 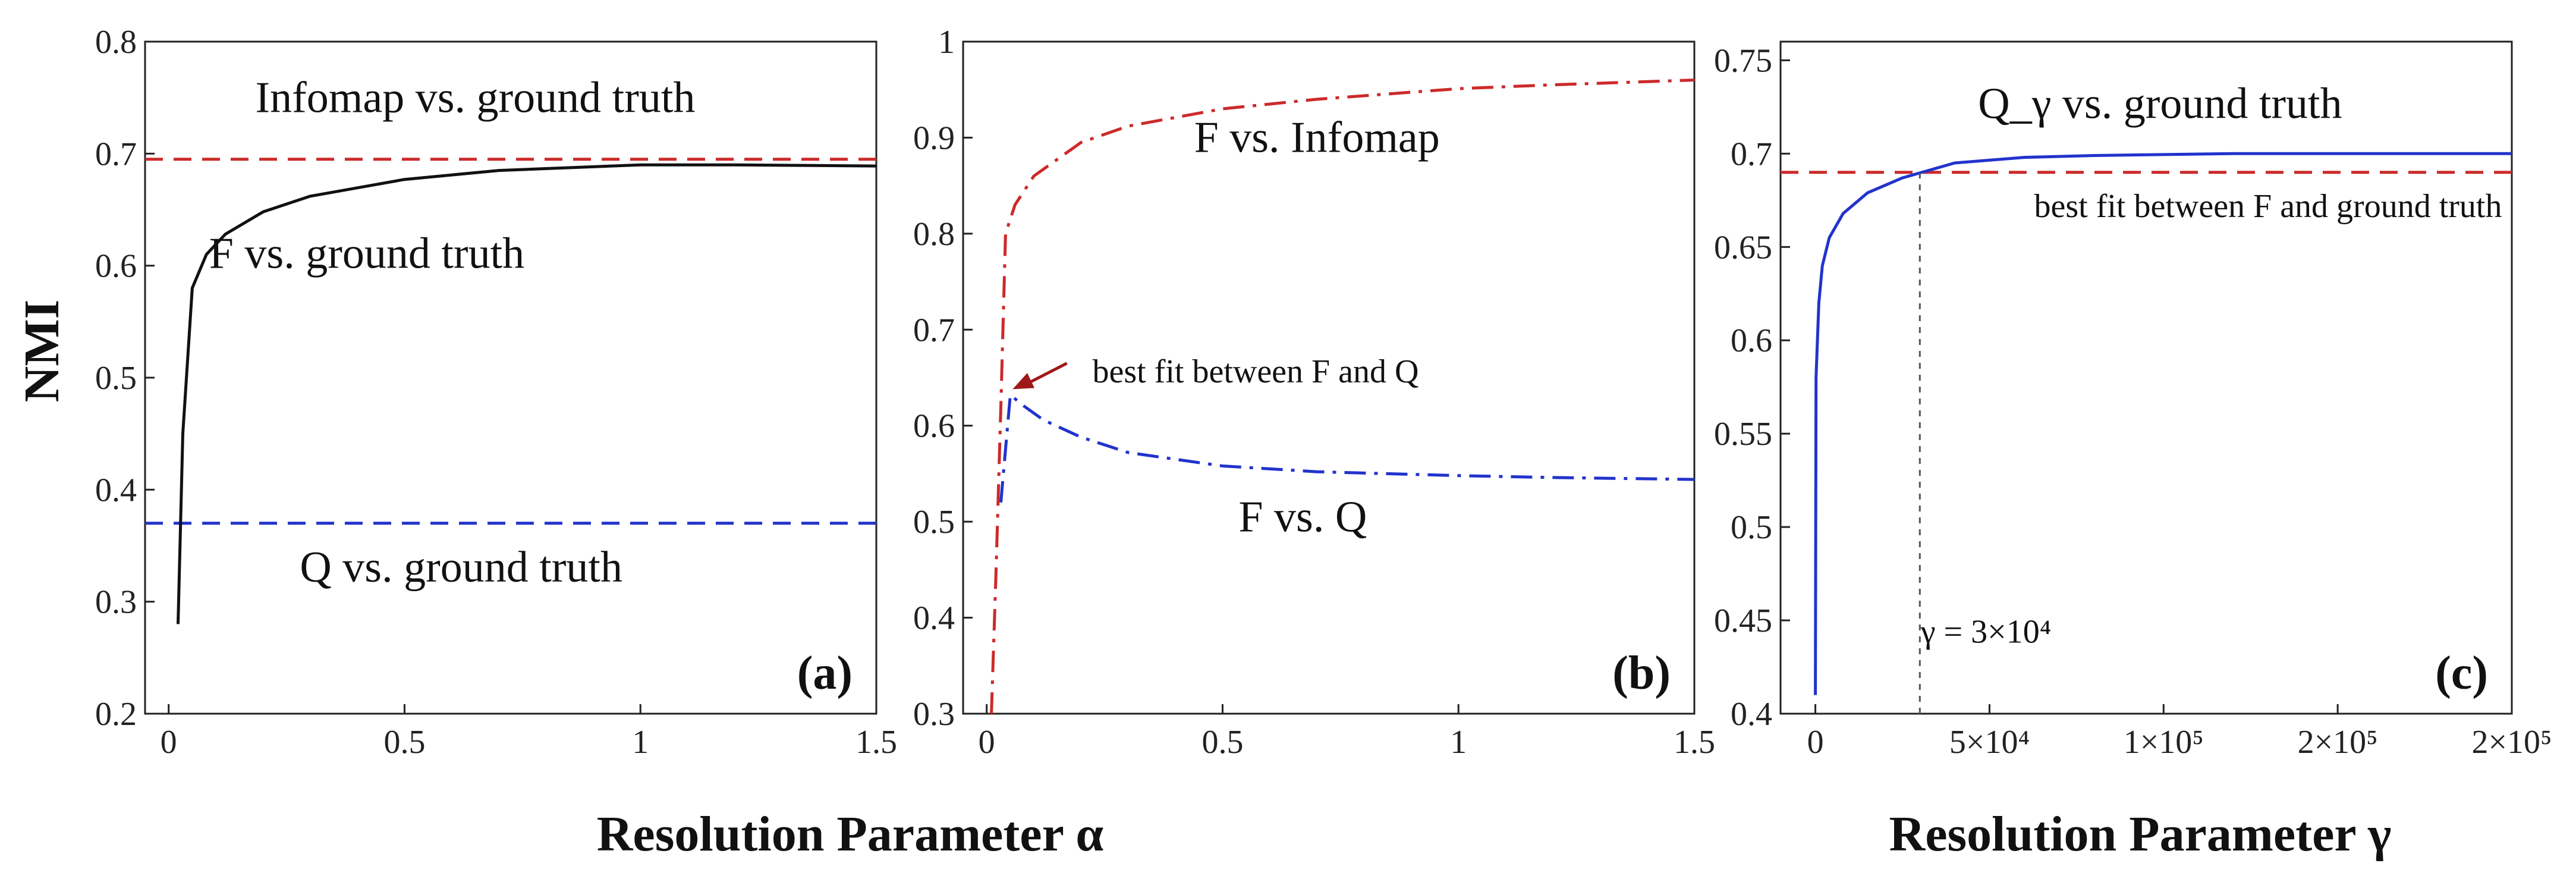 I want to click on panel-c-ytick-label: 0.45, so click(x=1743, y=620).